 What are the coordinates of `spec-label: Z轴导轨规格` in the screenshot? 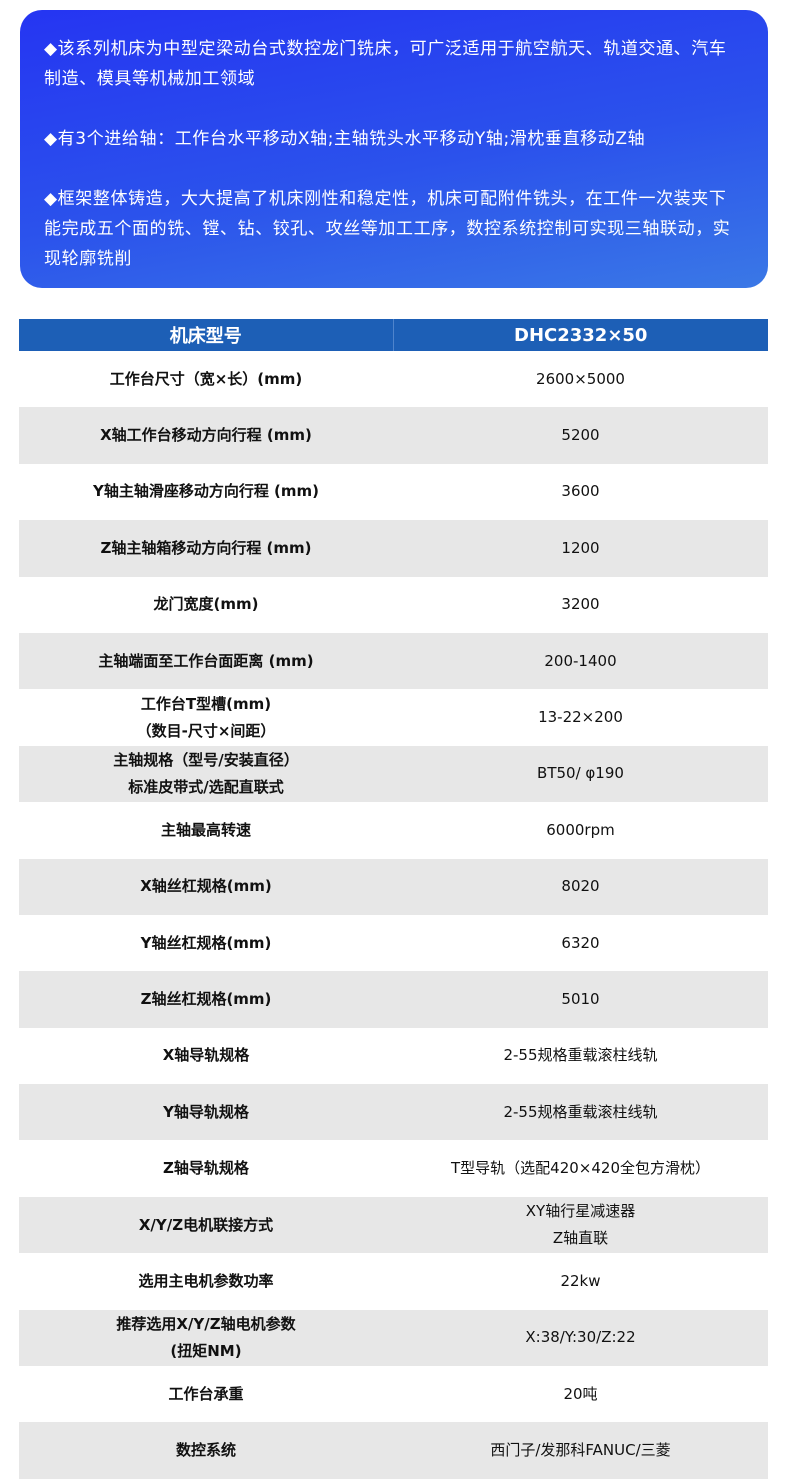 It's located at (206, 1168).